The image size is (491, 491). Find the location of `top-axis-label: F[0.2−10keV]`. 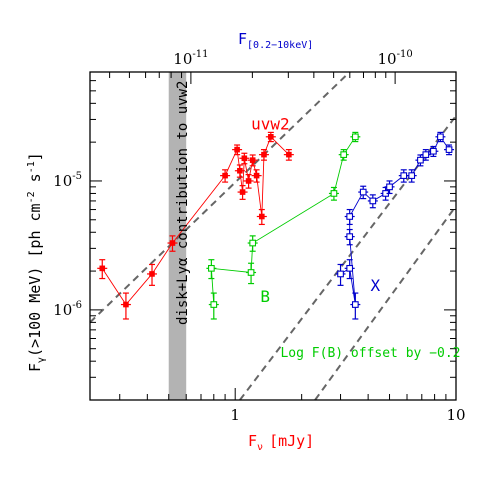

top-axis-label: F[0.2−10keV] is located at coordinates (275, 40).